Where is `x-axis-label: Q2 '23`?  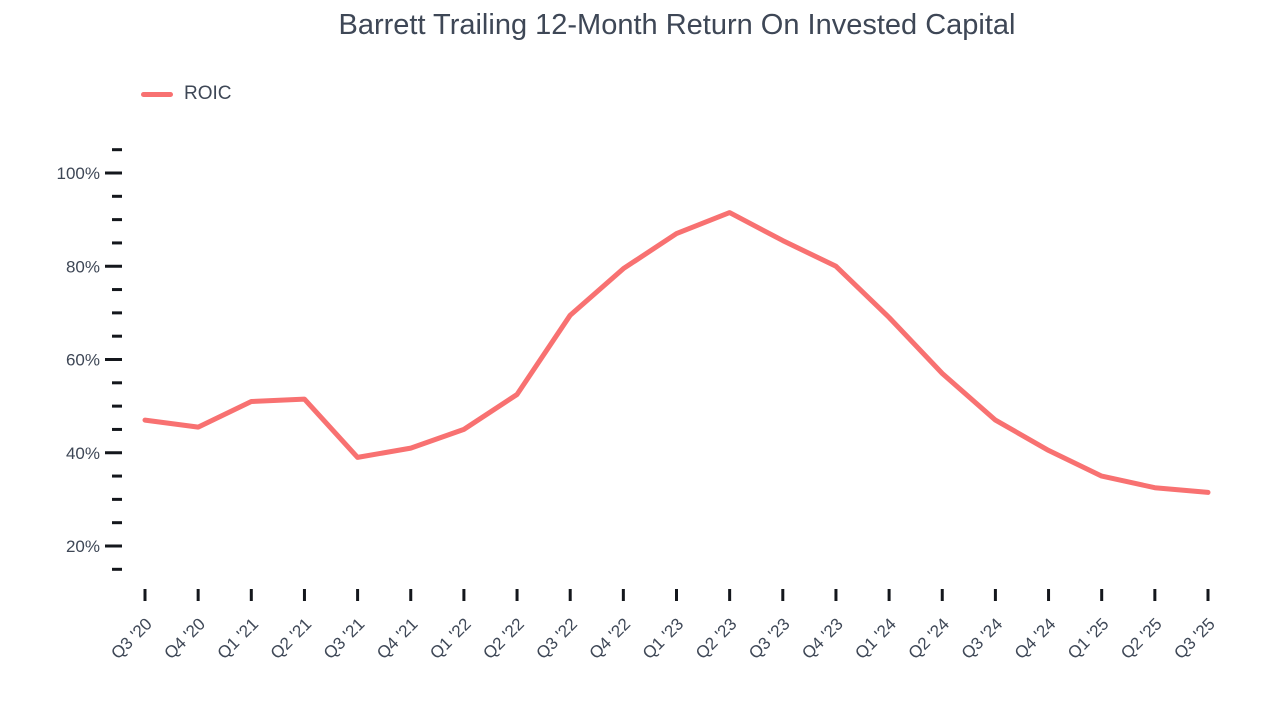
x-axis-label: Q2 '23 is located at coordinates (716, 638).